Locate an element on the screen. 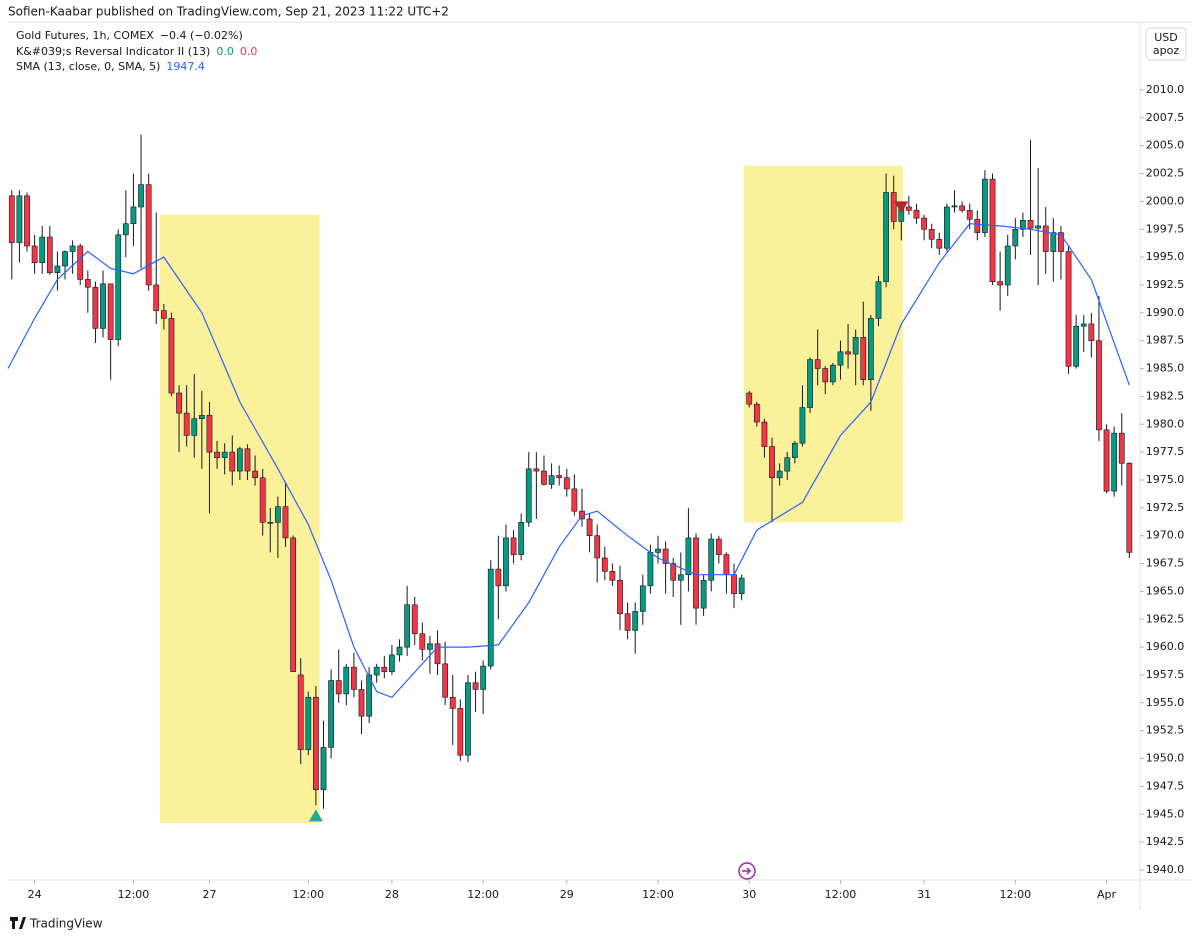 This screenshot has height=939, width=1200. y-tick-label: 2002.5 is located at coordinates (1165, 173).